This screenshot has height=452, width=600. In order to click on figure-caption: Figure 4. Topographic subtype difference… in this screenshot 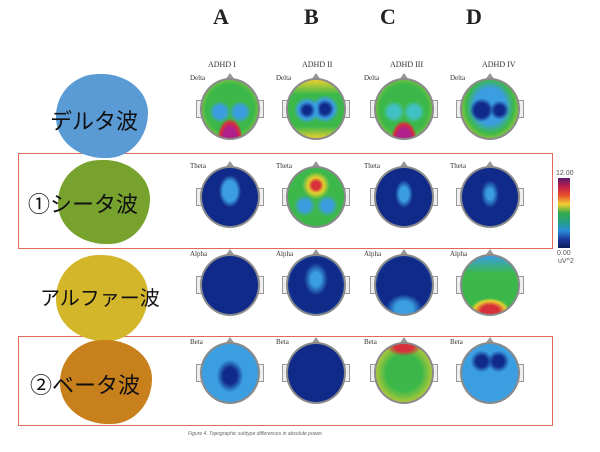, I will do `click(255, 434)`.